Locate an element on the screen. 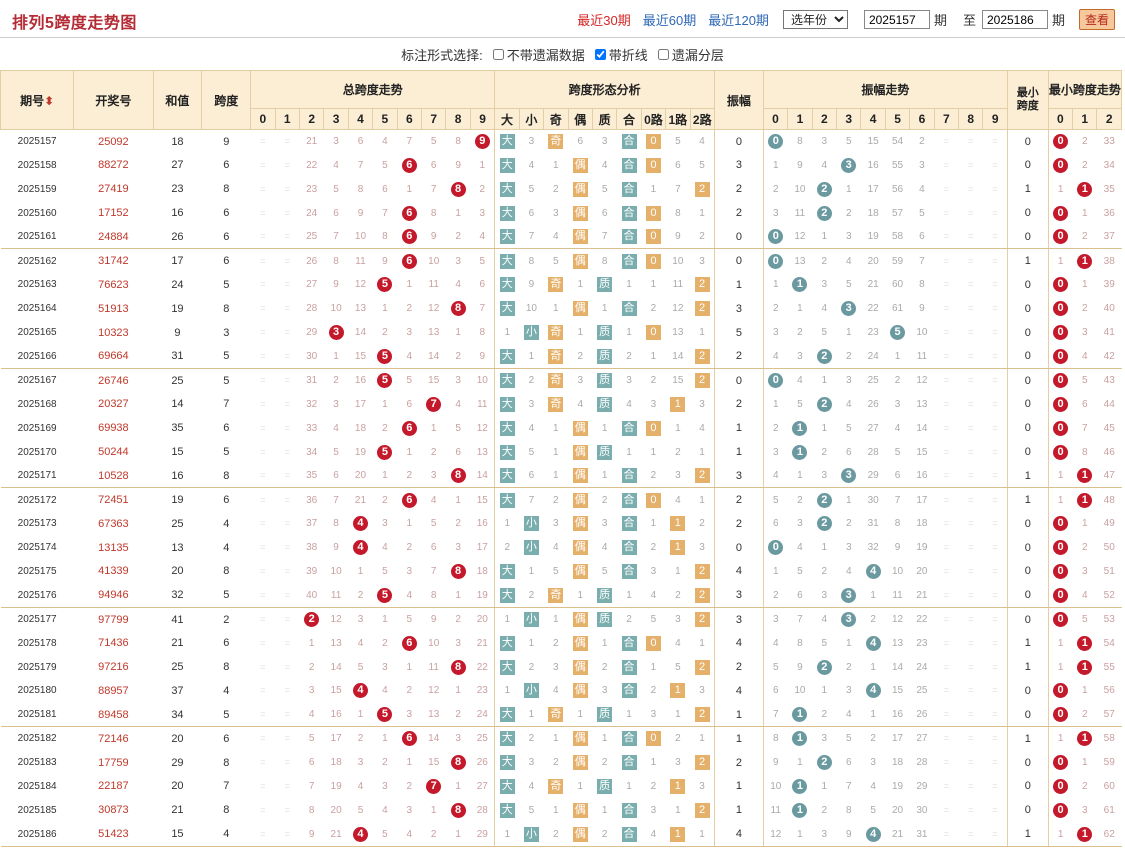  shape-hit-box: 大 is located at coordinates (507, 500).